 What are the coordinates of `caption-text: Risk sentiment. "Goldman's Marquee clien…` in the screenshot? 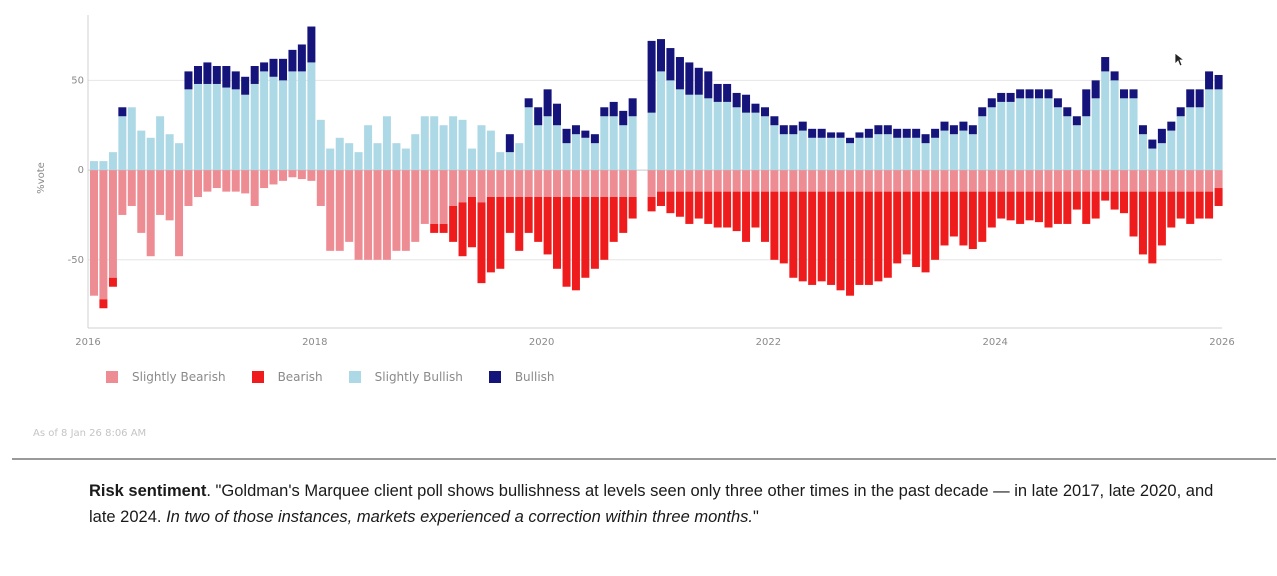 It's located at (659, 504).